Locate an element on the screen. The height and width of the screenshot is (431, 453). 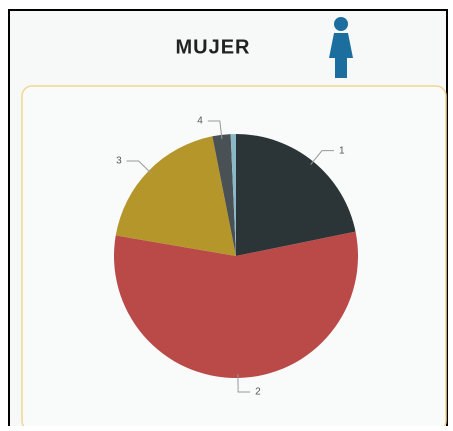
slice-label: 4 is located at coordinates (200, 121).